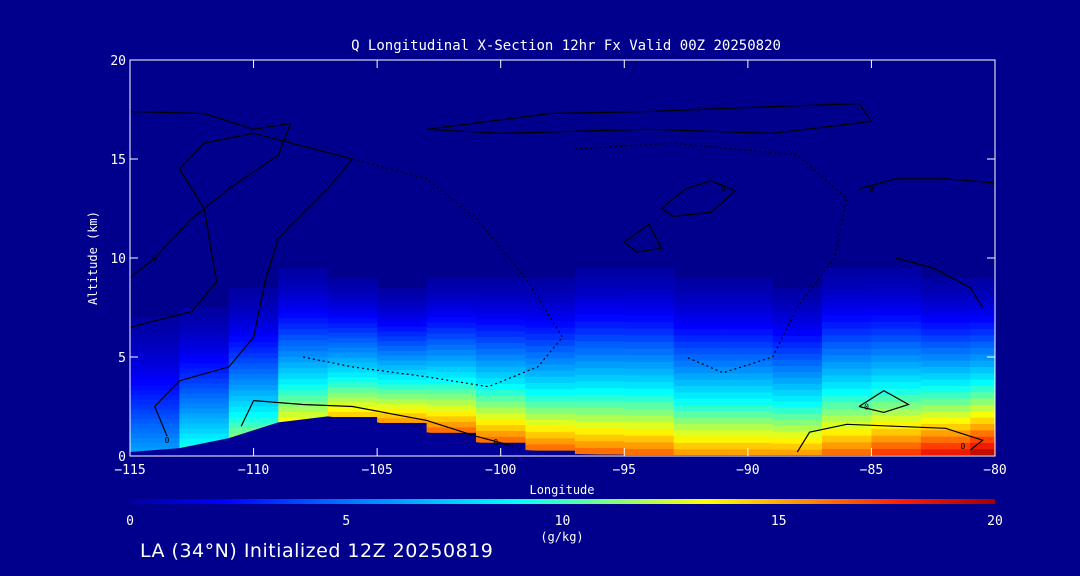 This screenshot has height=576, width=1080. What do you see at coordinates (346, 521) in the screenshot?
I see `colorbar-tick-label: 5` at bounding box center [346, 521].